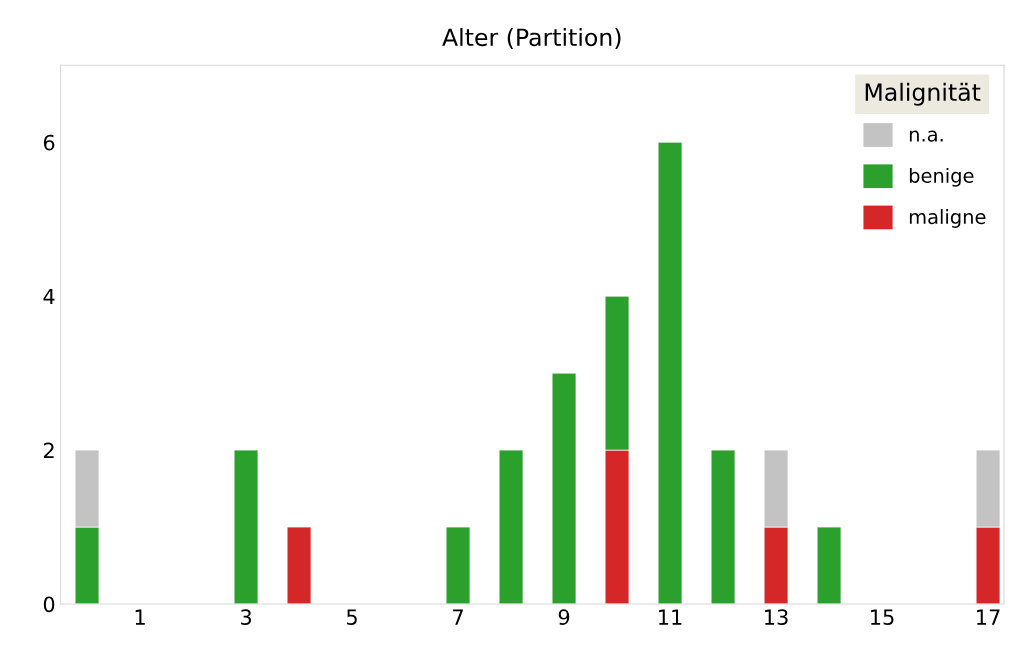  What do you see at coordinates (670, 617) in the screenshot?
I see `x-tick-label: 11` at bounding box center [670, 617].